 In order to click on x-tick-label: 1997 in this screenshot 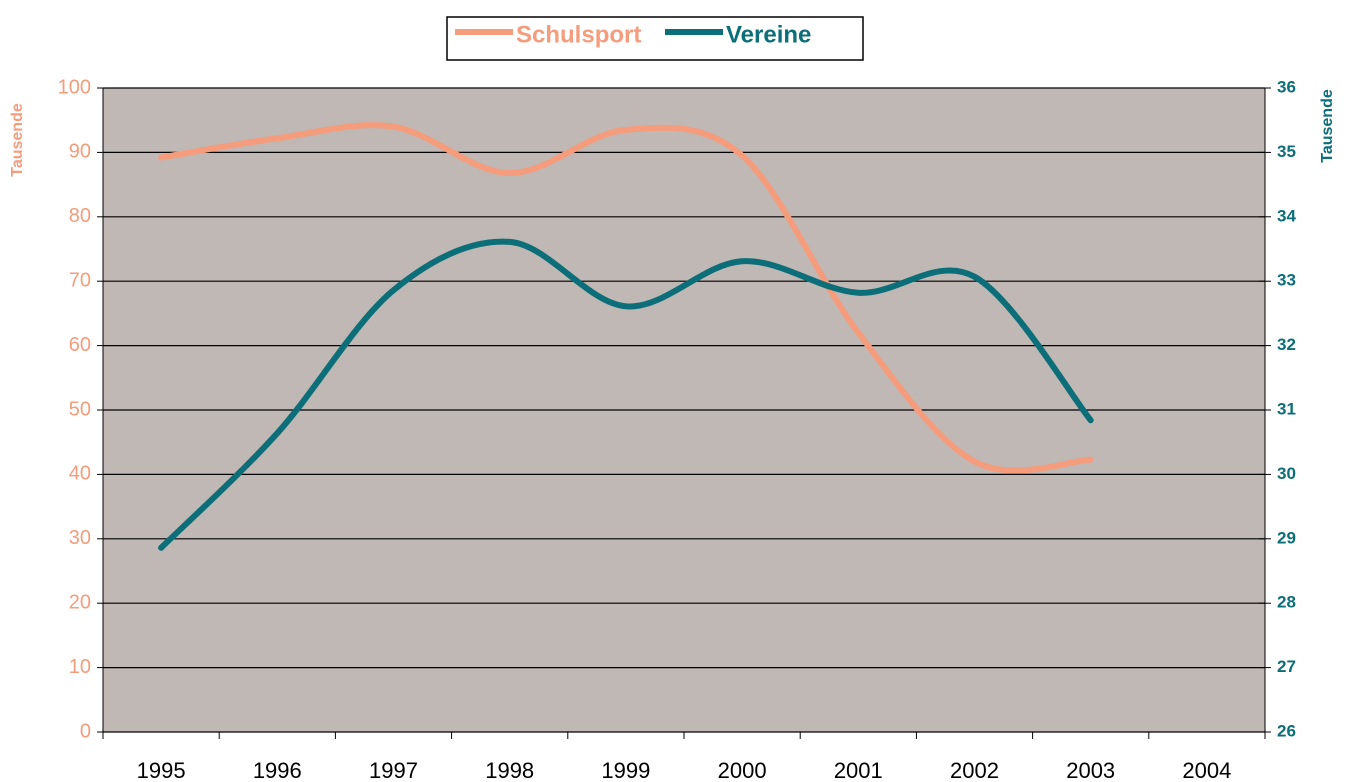, I will do `click(393, 770)`.